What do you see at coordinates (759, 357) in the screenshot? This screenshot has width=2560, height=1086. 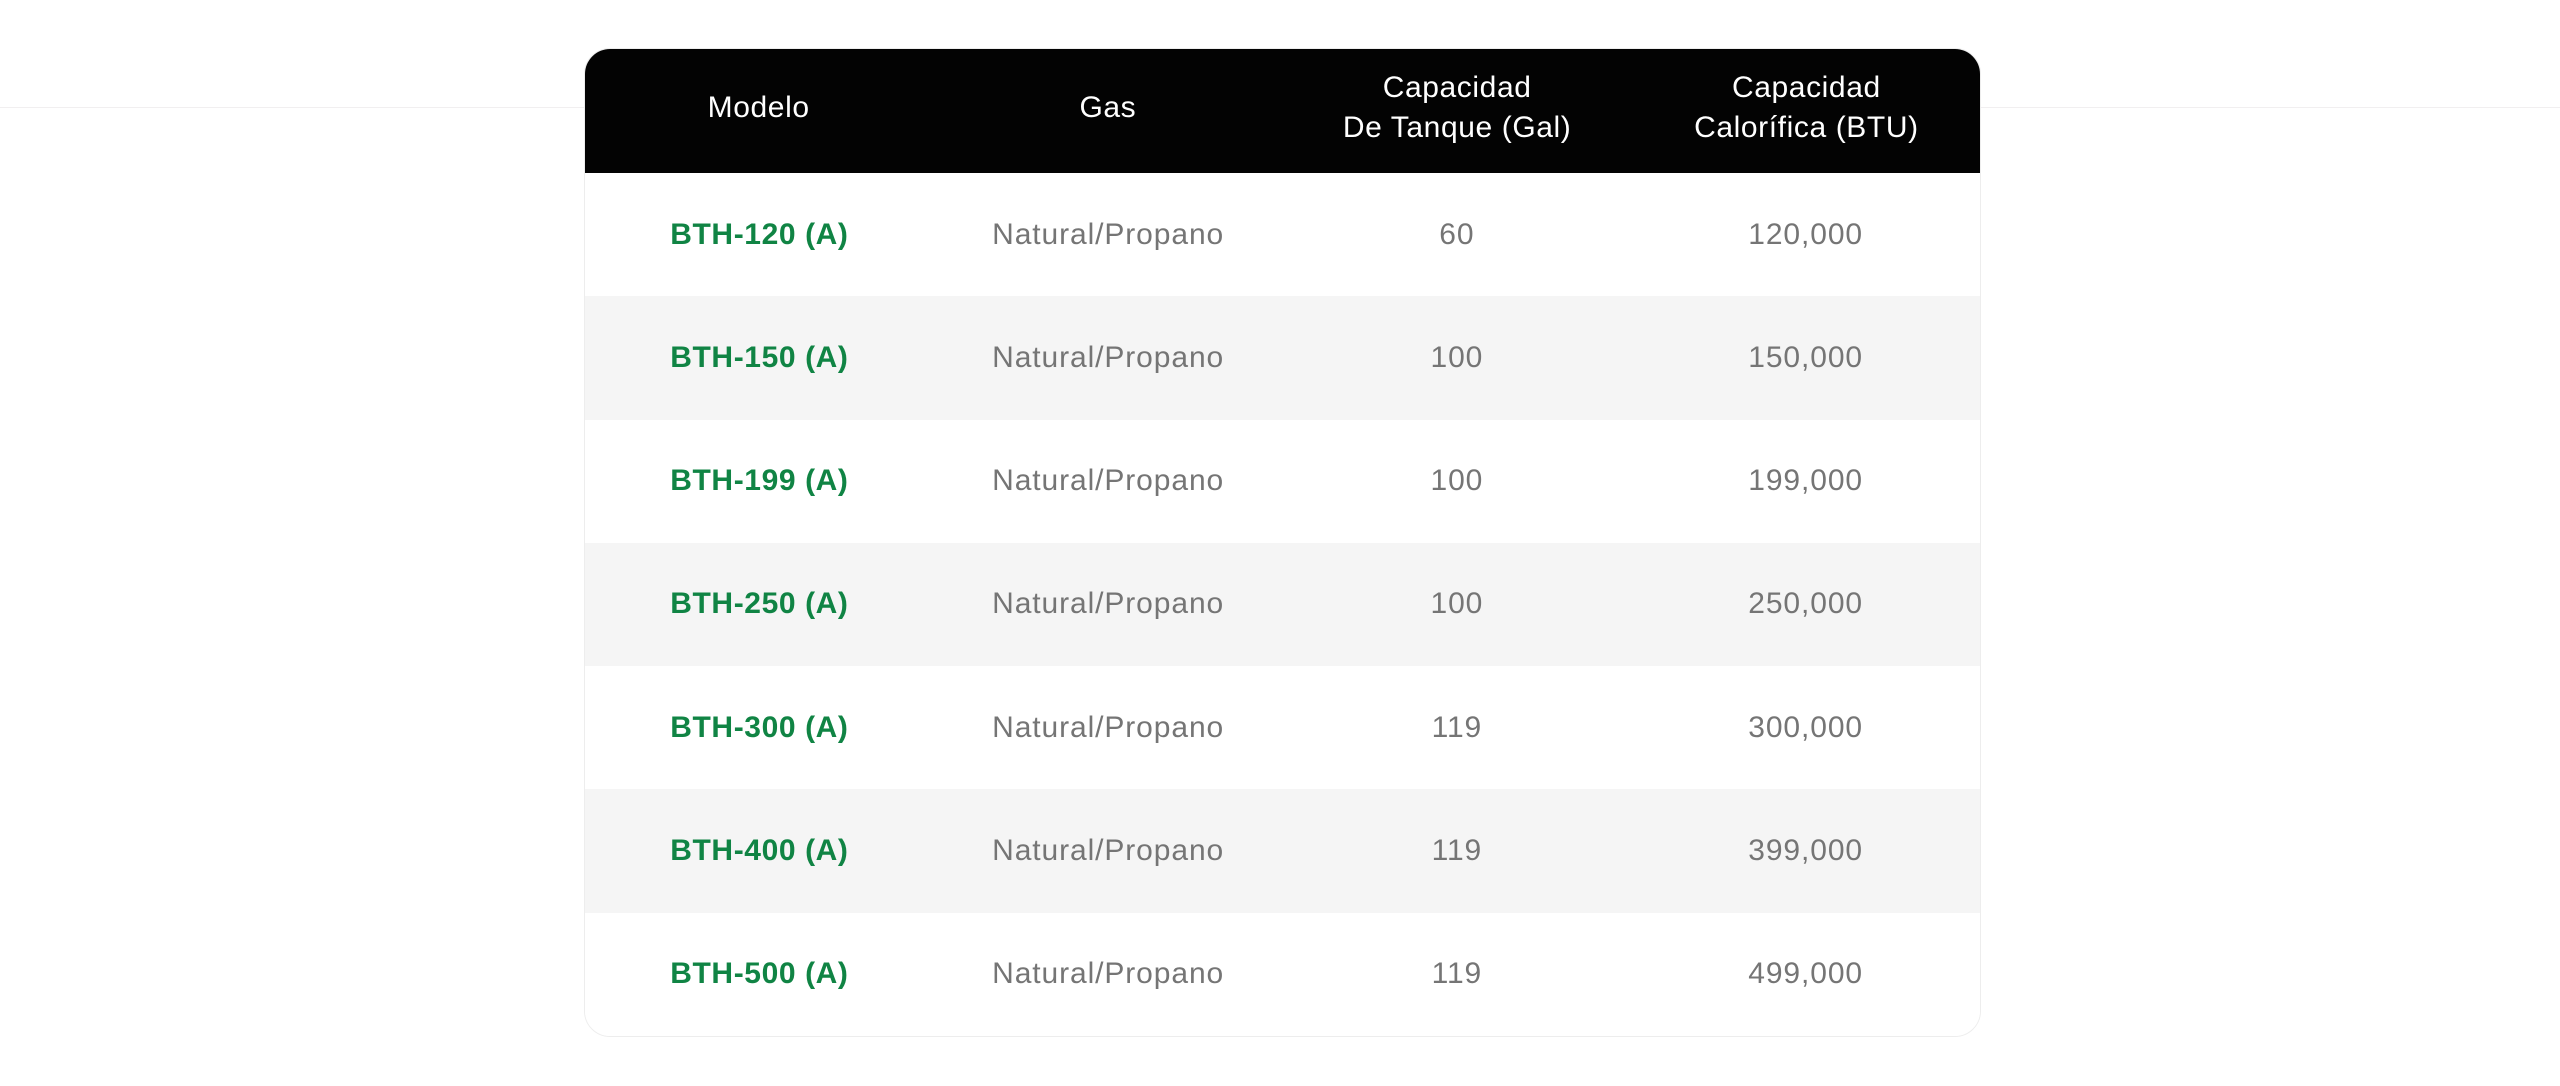 I see `model-link: BTH-150 (A)` at bounding box center [759, 357].